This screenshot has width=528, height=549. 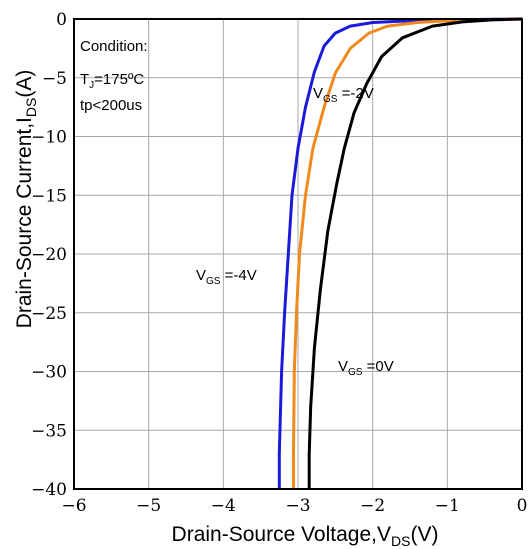 I want to click on x-axis-title-main: Drain-Source Voltage,V, so click(x=281, y=534).